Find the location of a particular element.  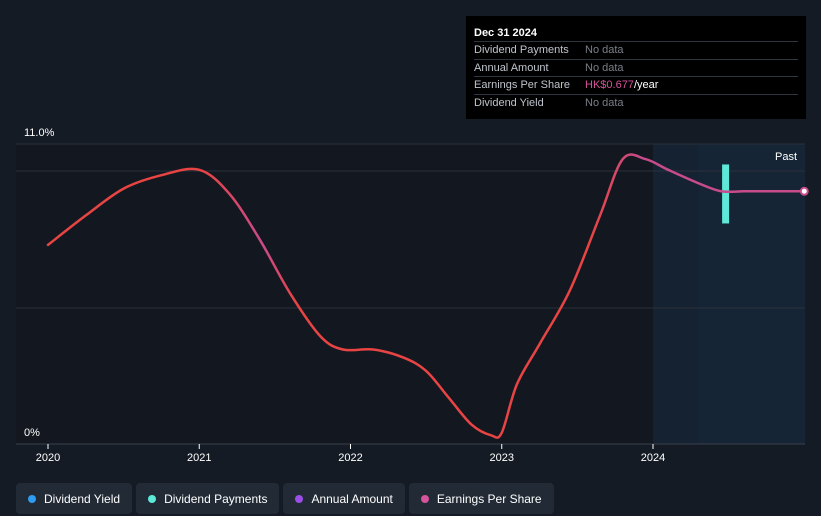

tooltip-row-dividend-yield: Dividend Yield No data is located at coordinates (636, 102).